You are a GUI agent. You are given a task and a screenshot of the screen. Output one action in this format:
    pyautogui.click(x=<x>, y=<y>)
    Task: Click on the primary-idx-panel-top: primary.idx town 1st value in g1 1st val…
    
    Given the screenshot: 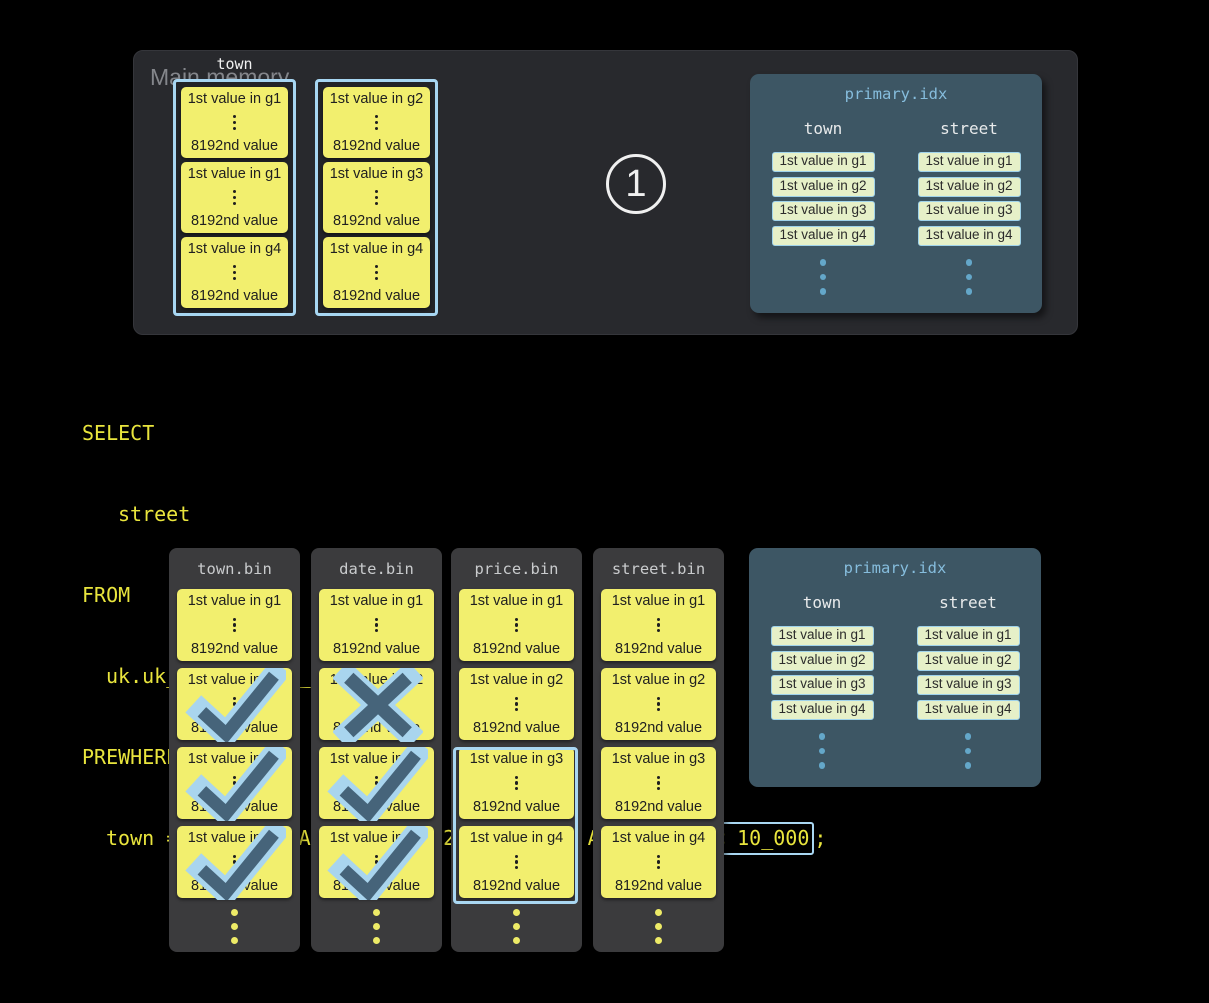 What is the action you would take?
    pyautogui.click(x=896, y=193)
    